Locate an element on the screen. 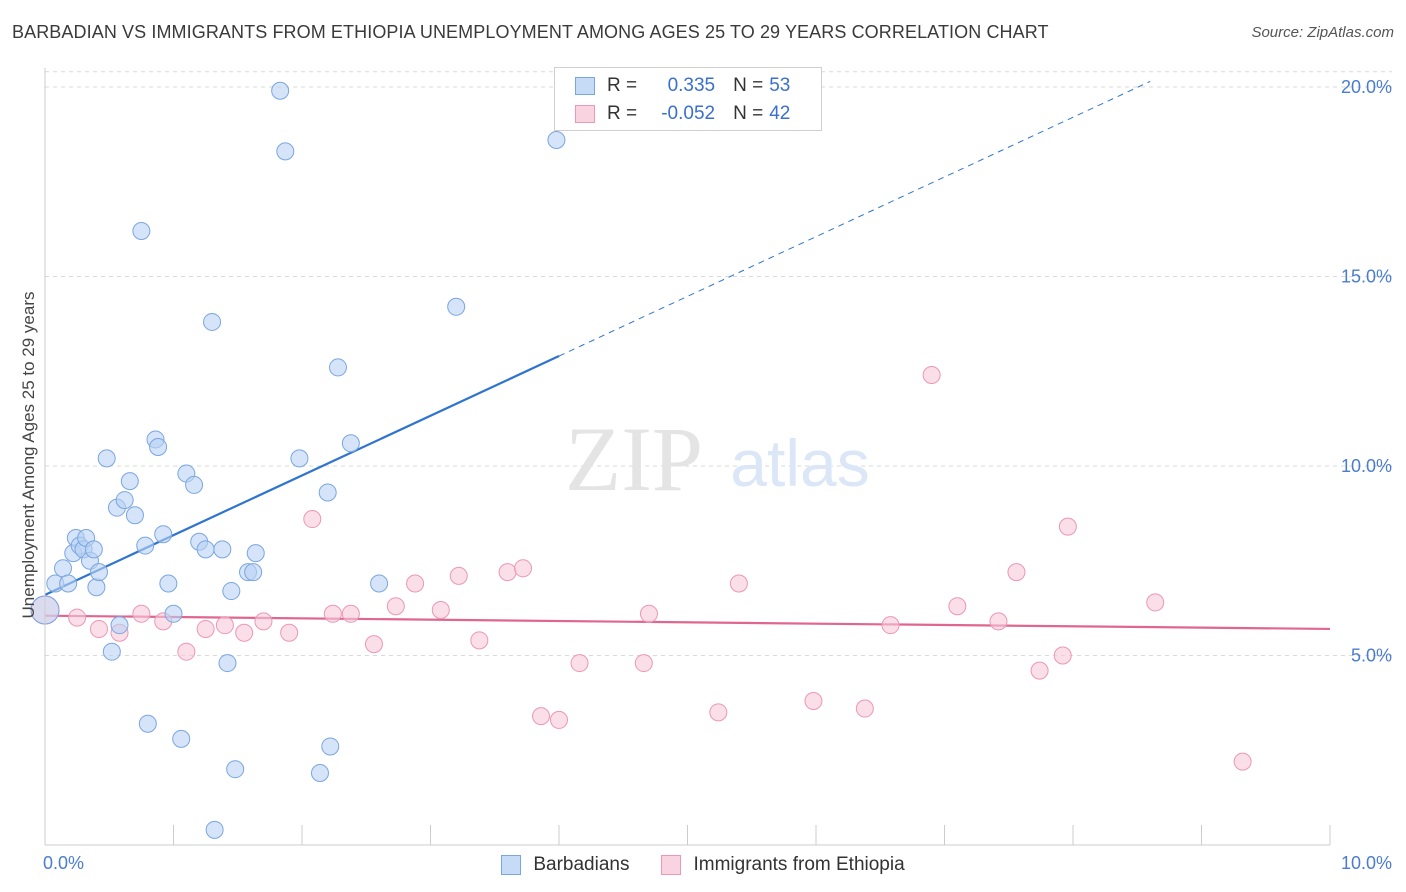 This screenshot has width=1406, height=892. y-tick-label: 15.0% is located at coordinates (1366, 276).